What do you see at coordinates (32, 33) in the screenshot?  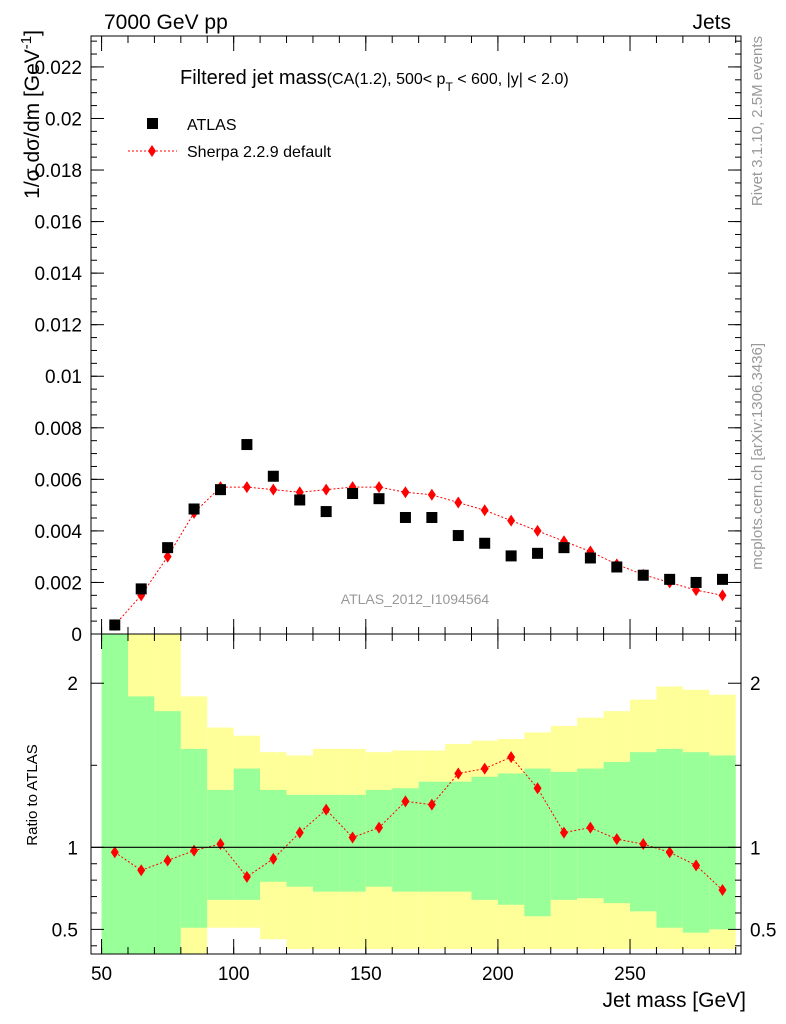 I see `main-y-axis-label-close: ]` at bounding box center [32, 33].